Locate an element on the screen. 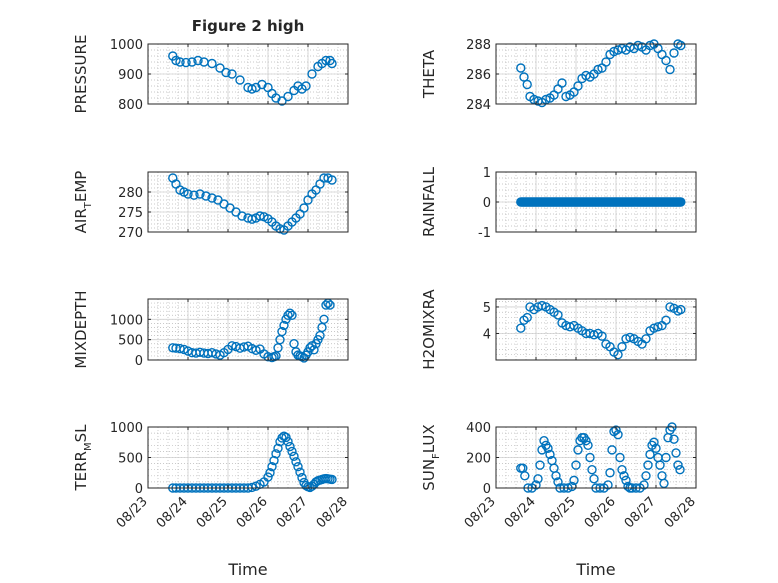  y-axis-label-subscript: F is located at coordinates (436, 456).